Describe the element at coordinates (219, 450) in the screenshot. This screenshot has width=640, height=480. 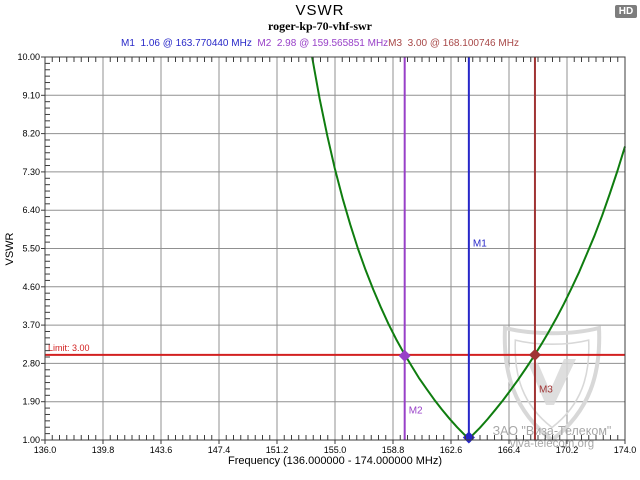
I see `x-tick-label: 147.4` at that location.